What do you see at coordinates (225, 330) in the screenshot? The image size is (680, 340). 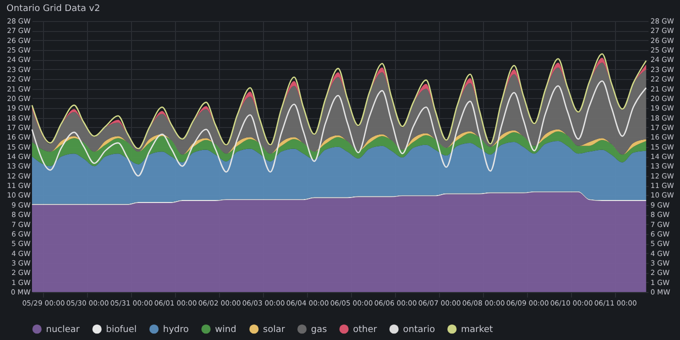 I see `legend-label: wind` at bounding box center [225, 330].